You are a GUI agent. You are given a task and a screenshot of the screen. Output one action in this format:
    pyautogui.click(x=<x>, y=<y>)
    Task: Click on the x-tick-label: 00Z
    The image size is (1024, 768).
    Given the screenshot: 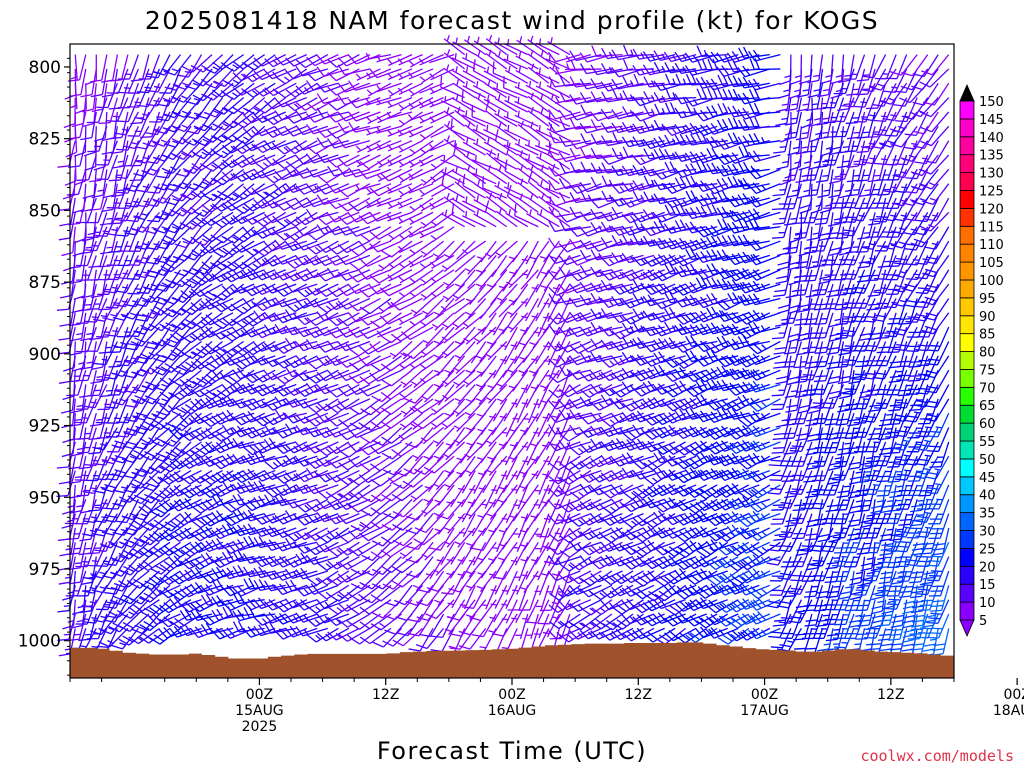 What is the action you would take?
    pyautogui.click(x=259, y=695)
    